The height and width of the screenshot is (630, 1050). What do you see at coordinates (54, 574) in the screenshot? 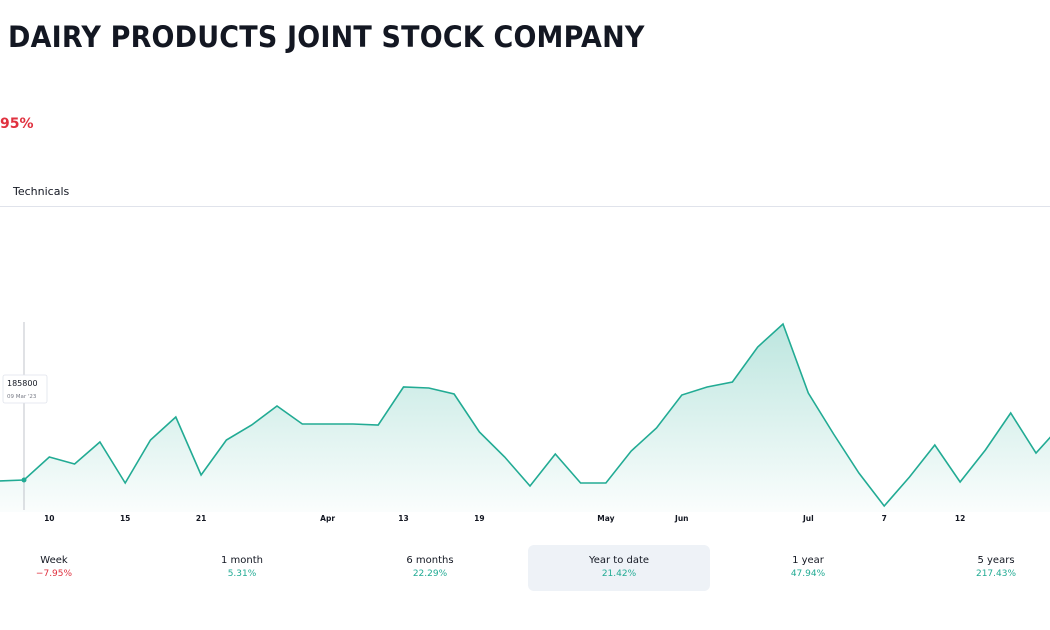
I see `period-change: −7.95%` at bounding box center [54, 574].